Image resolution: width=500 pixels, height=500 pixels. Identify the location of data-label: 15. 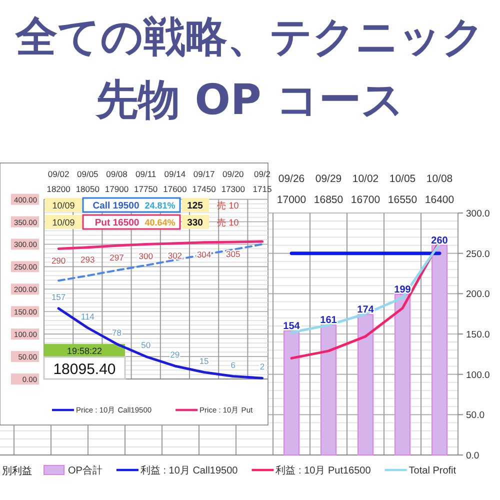
(204, 361).